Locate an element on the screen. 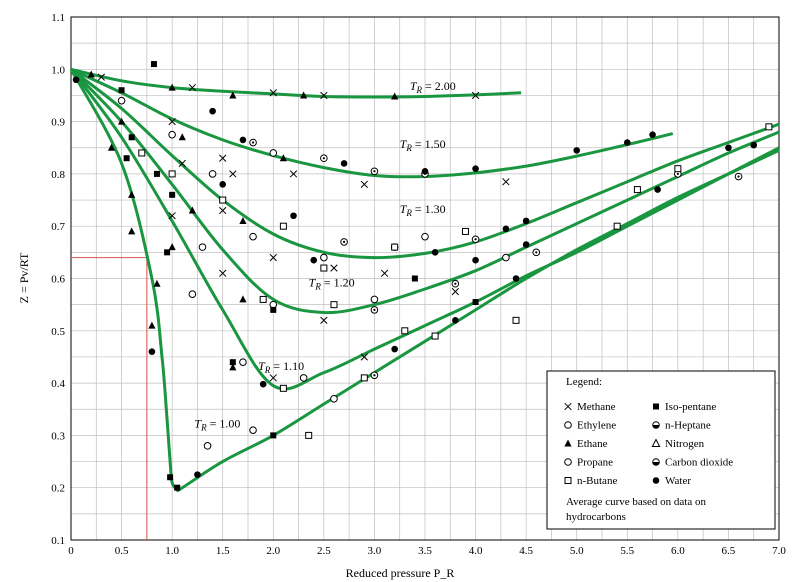 The height and width of the screenshot is (582, 800). y-tick-label: 0.5 is located at coordinates (58, 332).